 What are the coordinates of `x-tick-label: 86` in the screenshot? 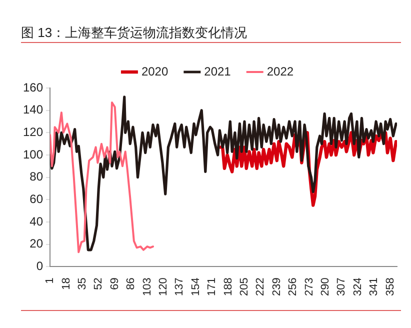 It's located at (131, 284).